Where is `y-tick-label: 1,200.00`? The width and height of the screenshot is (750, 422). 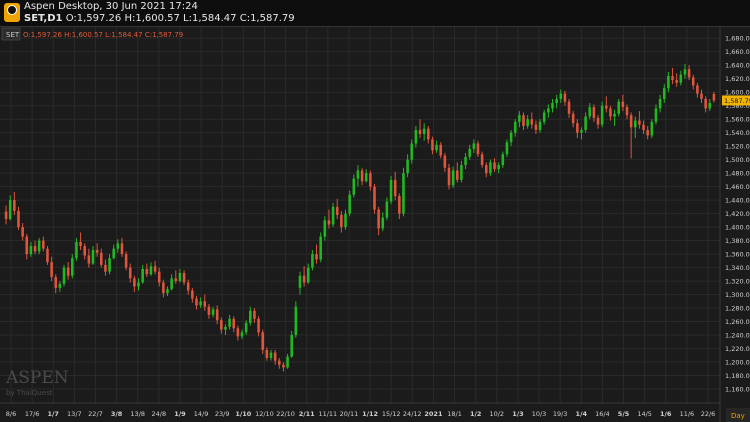 y-tick-label: 1,200.00 is located at coordinates (737, 363).